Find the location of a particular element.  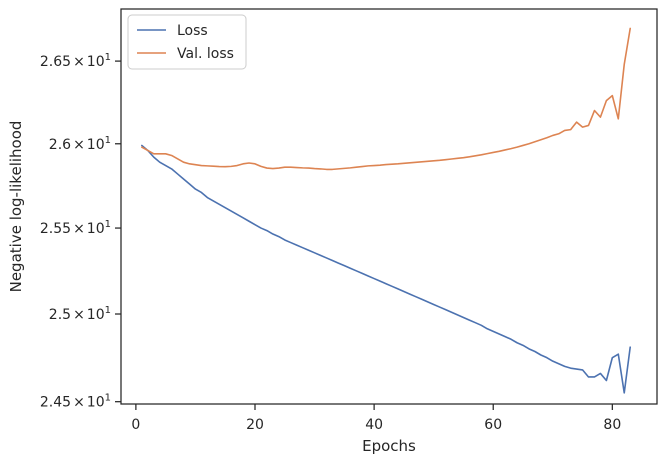

y-tick-mantissa: 2.45 is located at coordinates (55, 403).